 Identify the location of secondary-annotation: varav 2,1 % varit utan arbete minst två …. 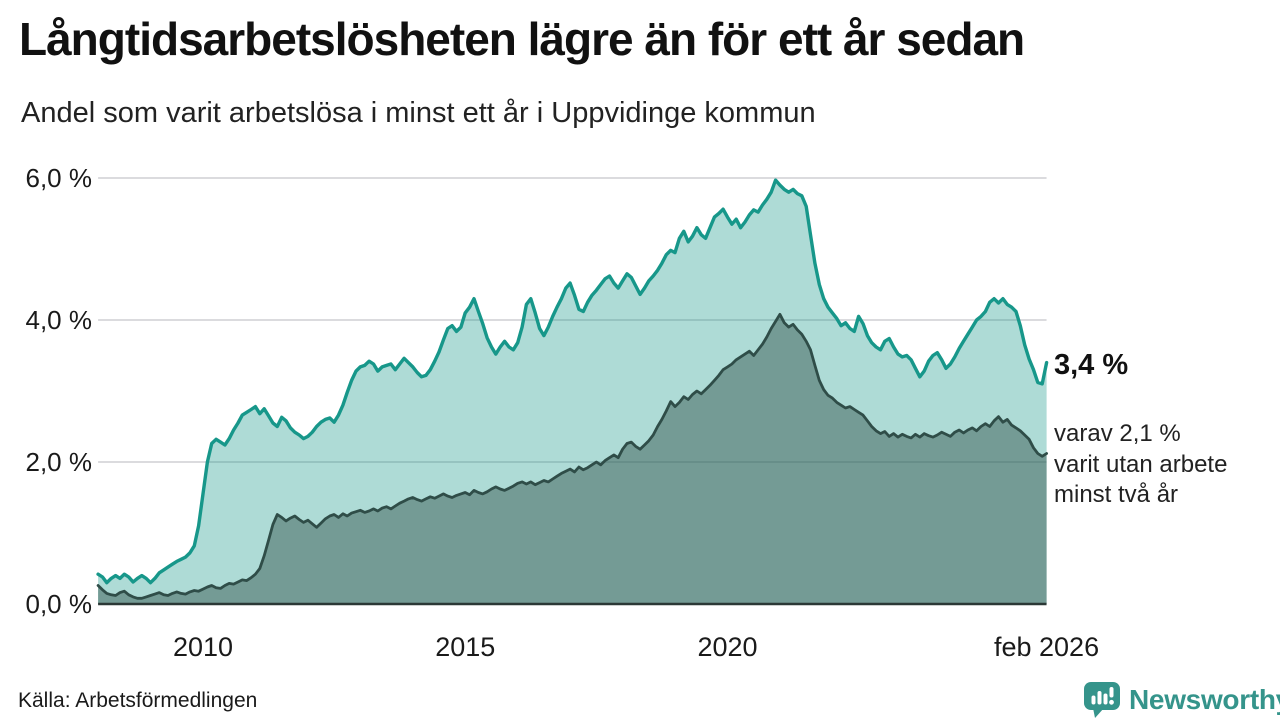
(1140, 465).